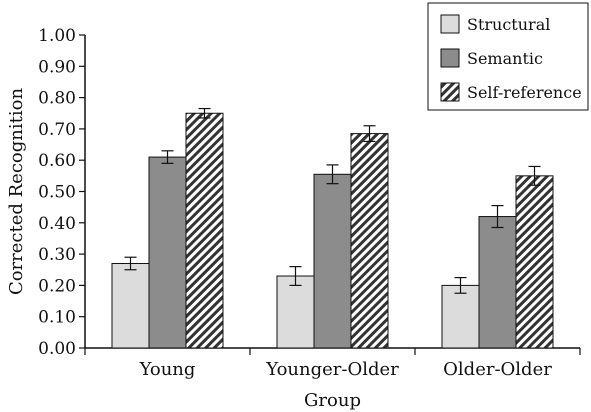 Image resolution: width=591 pixels, height=412 pixels. What do you see at coordinates (332, 369) in the screenshot?
I see `x-tick-label: Younger-Older` at bounding box center [332, 369].